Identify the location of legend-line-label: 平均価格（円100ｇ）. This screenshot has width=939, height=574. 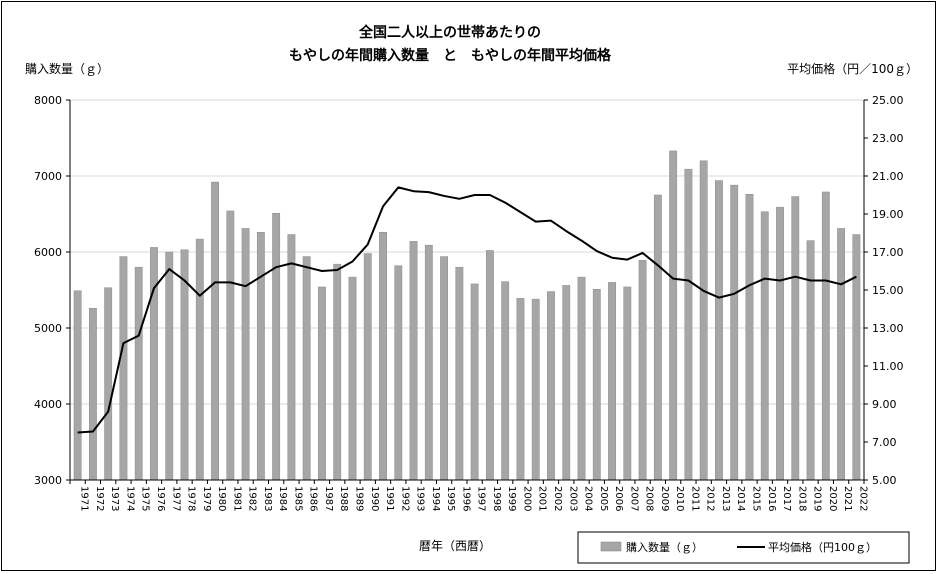
(822, 547).